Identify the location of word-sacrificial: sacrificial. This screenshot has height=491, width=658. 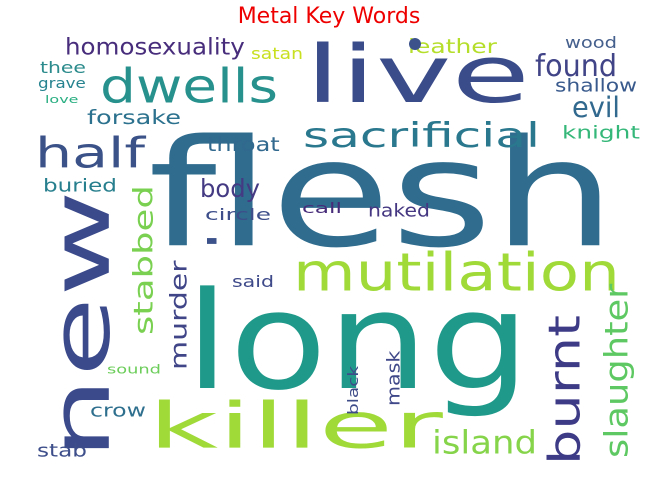
(421, 136).